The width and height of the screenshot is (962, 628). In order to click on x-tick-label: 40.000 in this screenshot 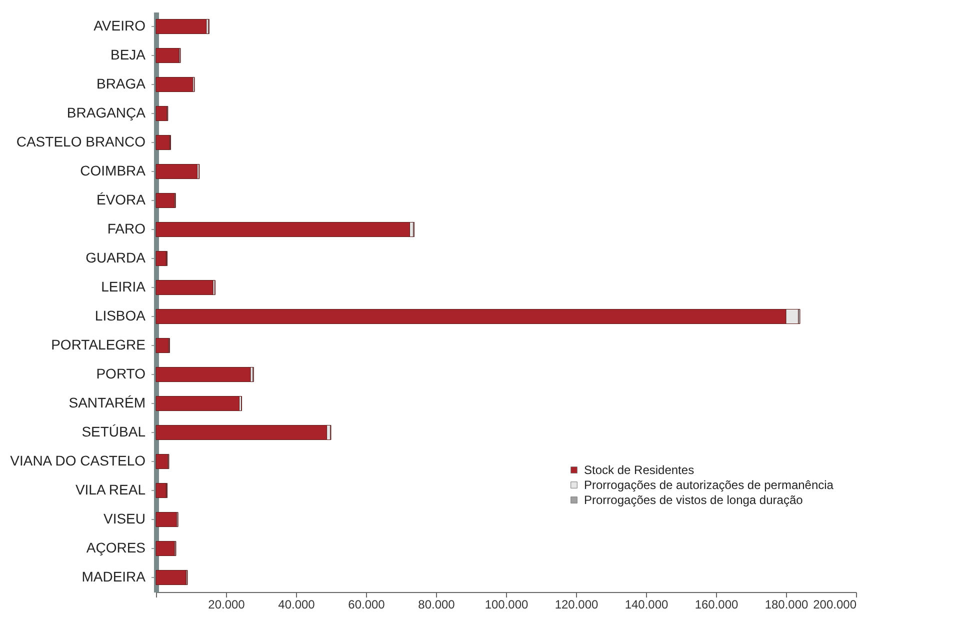, I will do `click(297, 605)`.